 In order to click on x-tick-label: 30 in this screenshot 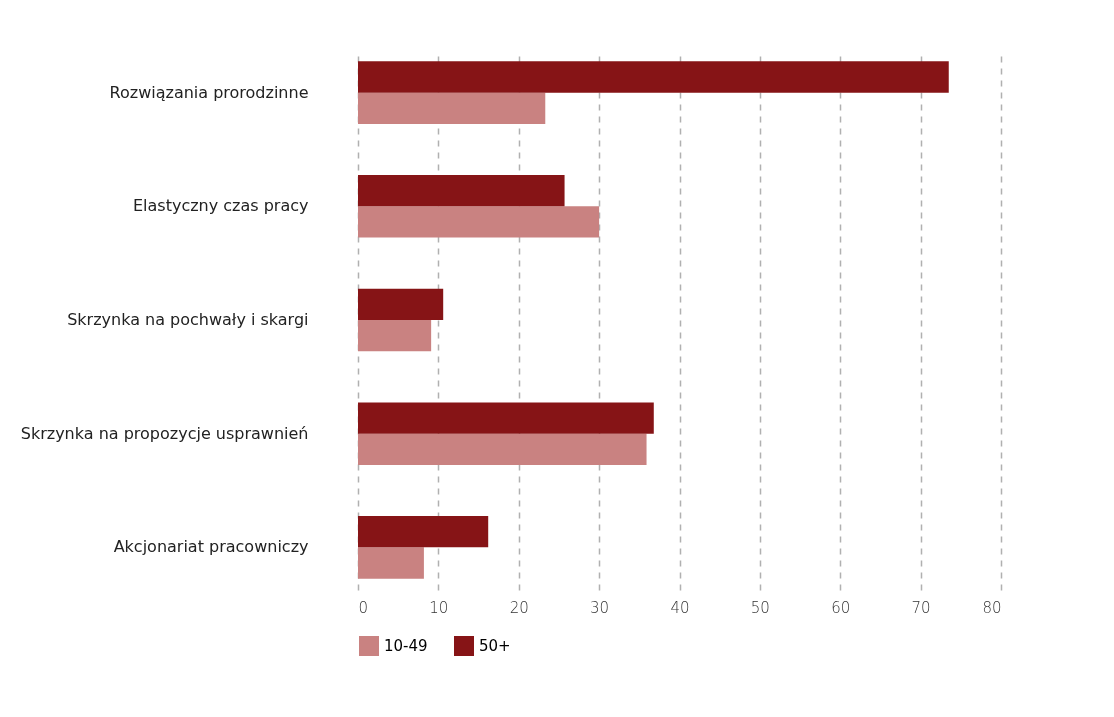, I will do `click(600, 607)`.